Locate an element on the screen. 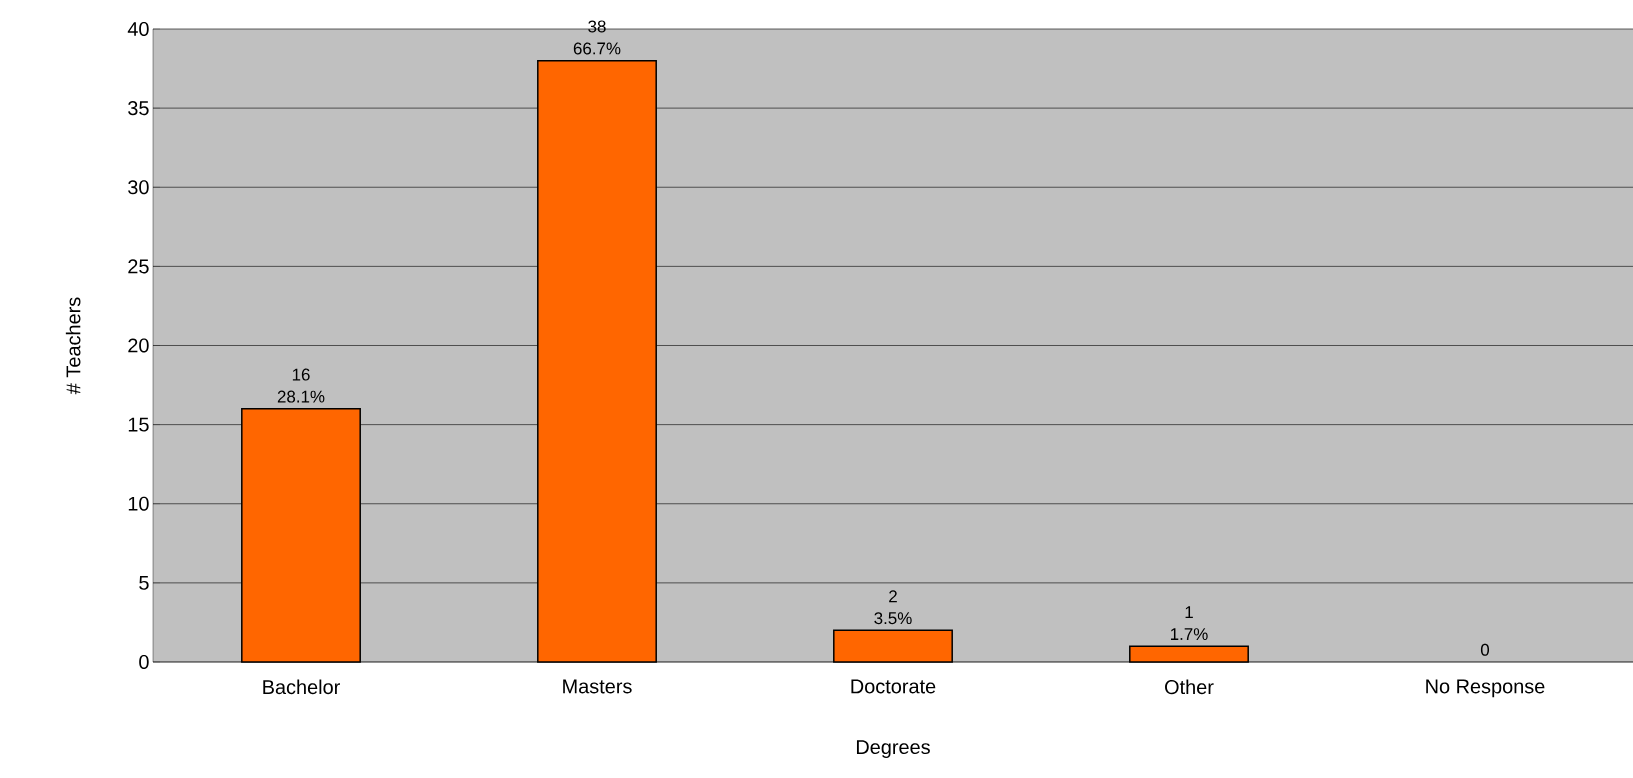  data-label: 0 is located at coordinates (1485, 649).